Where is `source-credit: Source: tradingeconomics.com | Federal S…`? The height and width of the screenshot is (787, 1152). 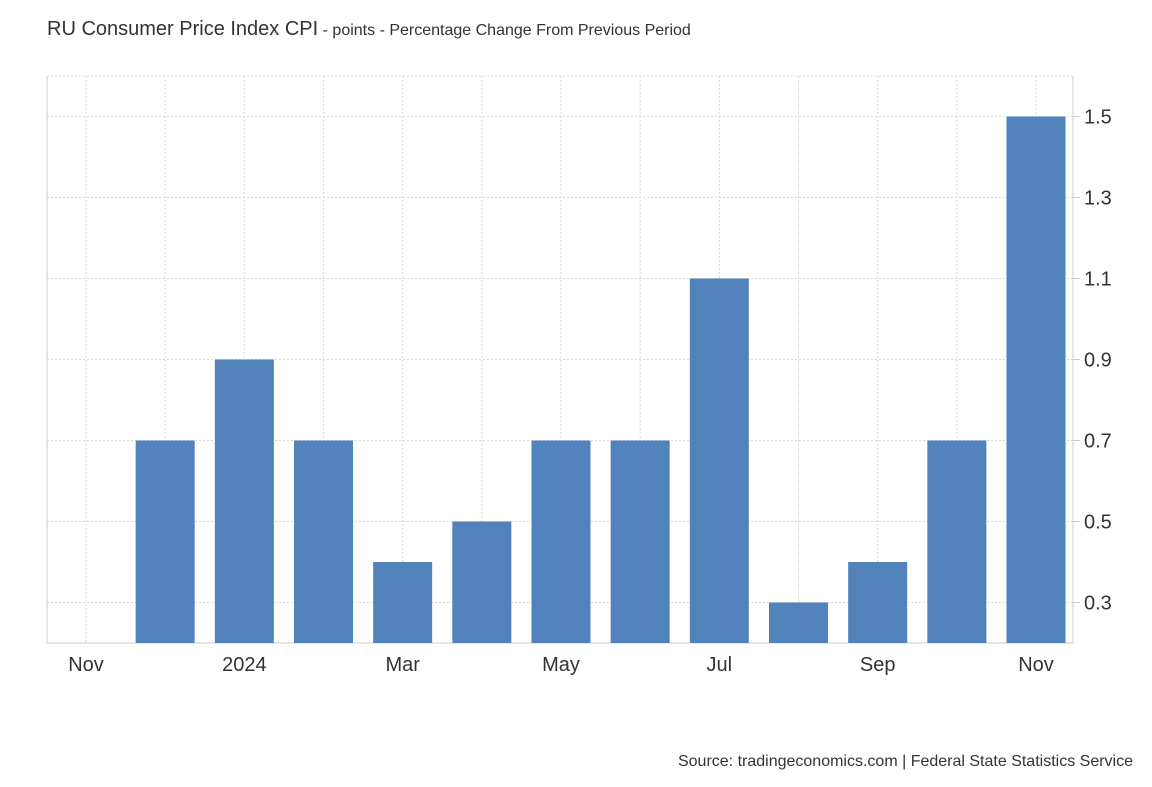
source-credit: Source: tradingeconomics.com | Federal S… is located at coordinates (905, 761).